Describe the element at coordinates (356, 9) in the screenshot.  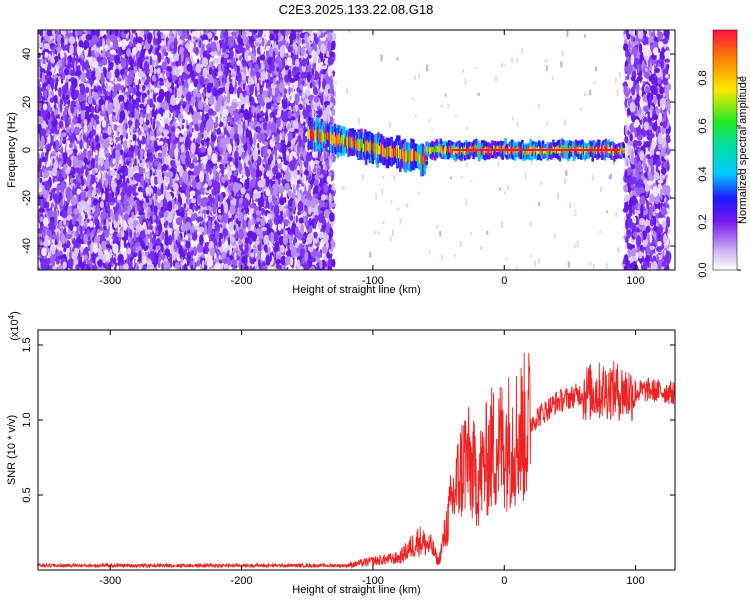
I see `figure-title: C2E3.2025.133.22.08.G18` at that location.